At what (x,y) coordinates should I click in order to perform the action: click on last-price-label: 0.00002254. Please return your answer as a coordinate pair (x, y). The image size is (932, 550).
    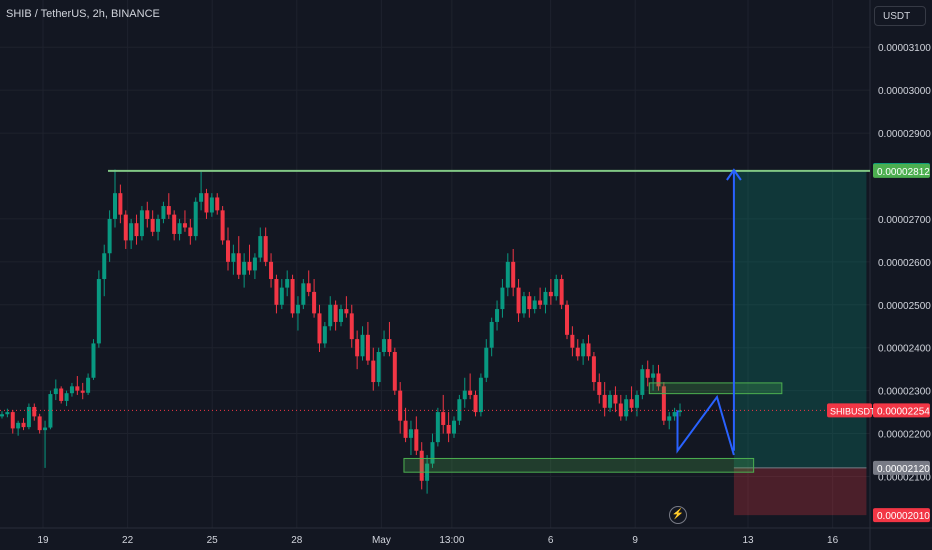
    Looking at the image, I should click on (903, 411).